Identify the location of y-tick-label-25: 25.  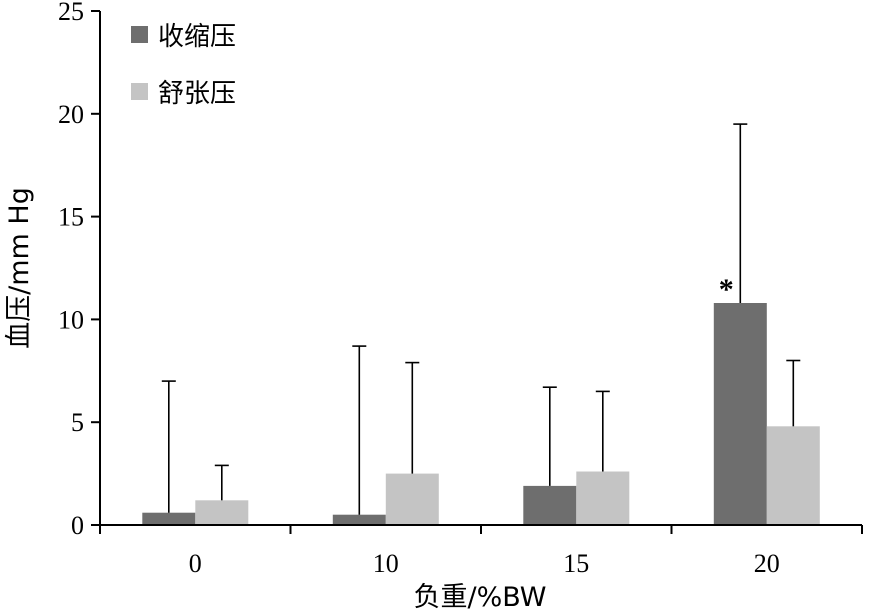
(71, 13).